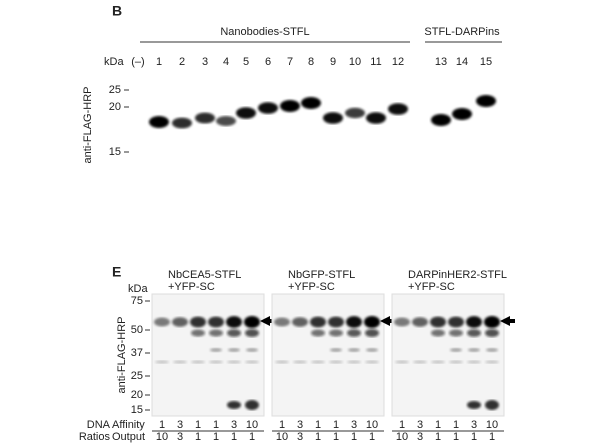  Describe the element at coordinates (311, 62) in the screenshot. I see `lane-label: 8` at that location.